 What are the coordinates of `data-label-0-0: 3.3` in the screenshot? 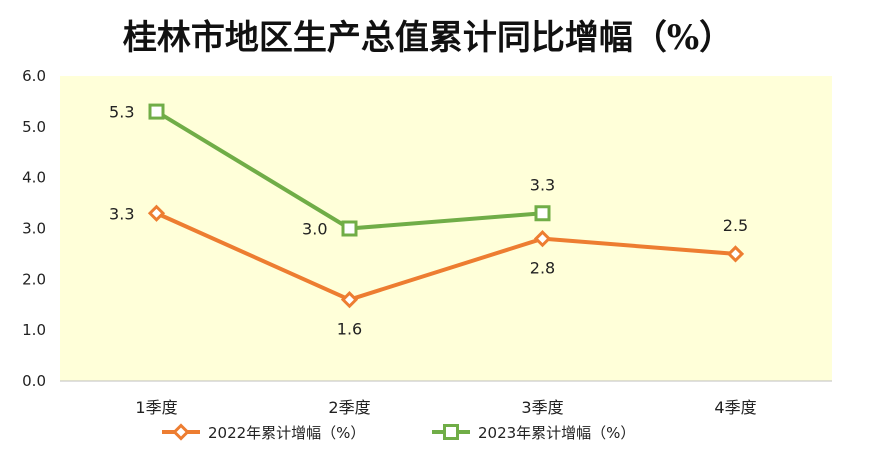 It's located at (121, 213).